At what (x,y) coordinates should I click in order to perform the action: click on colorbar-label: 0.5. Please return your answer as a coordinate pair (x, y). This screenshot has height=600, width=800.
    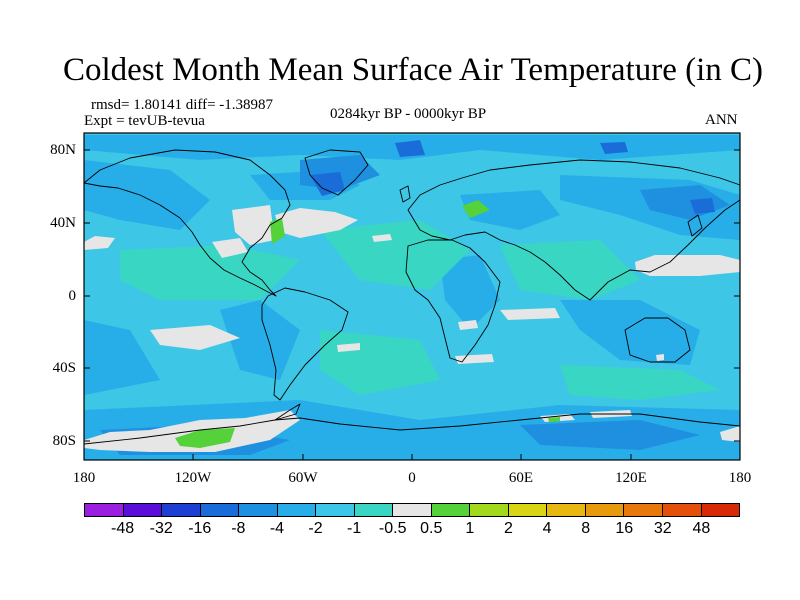
    Looking at the image, I should click on (431, 528).